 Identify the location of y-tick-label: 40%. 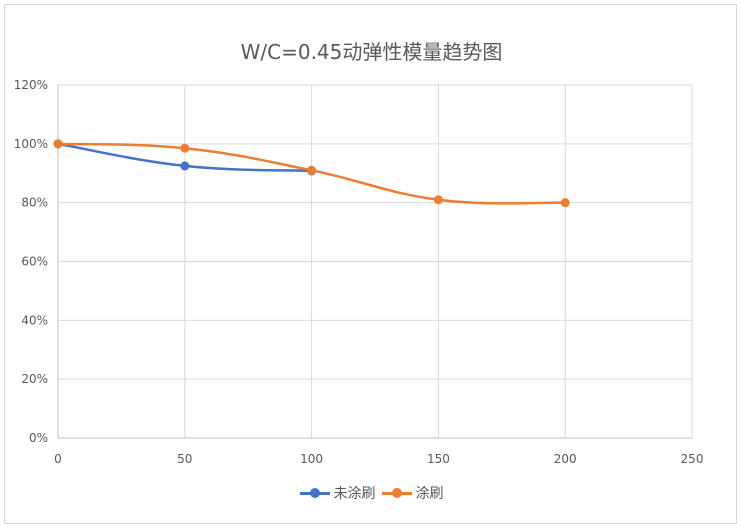
(34, 320).